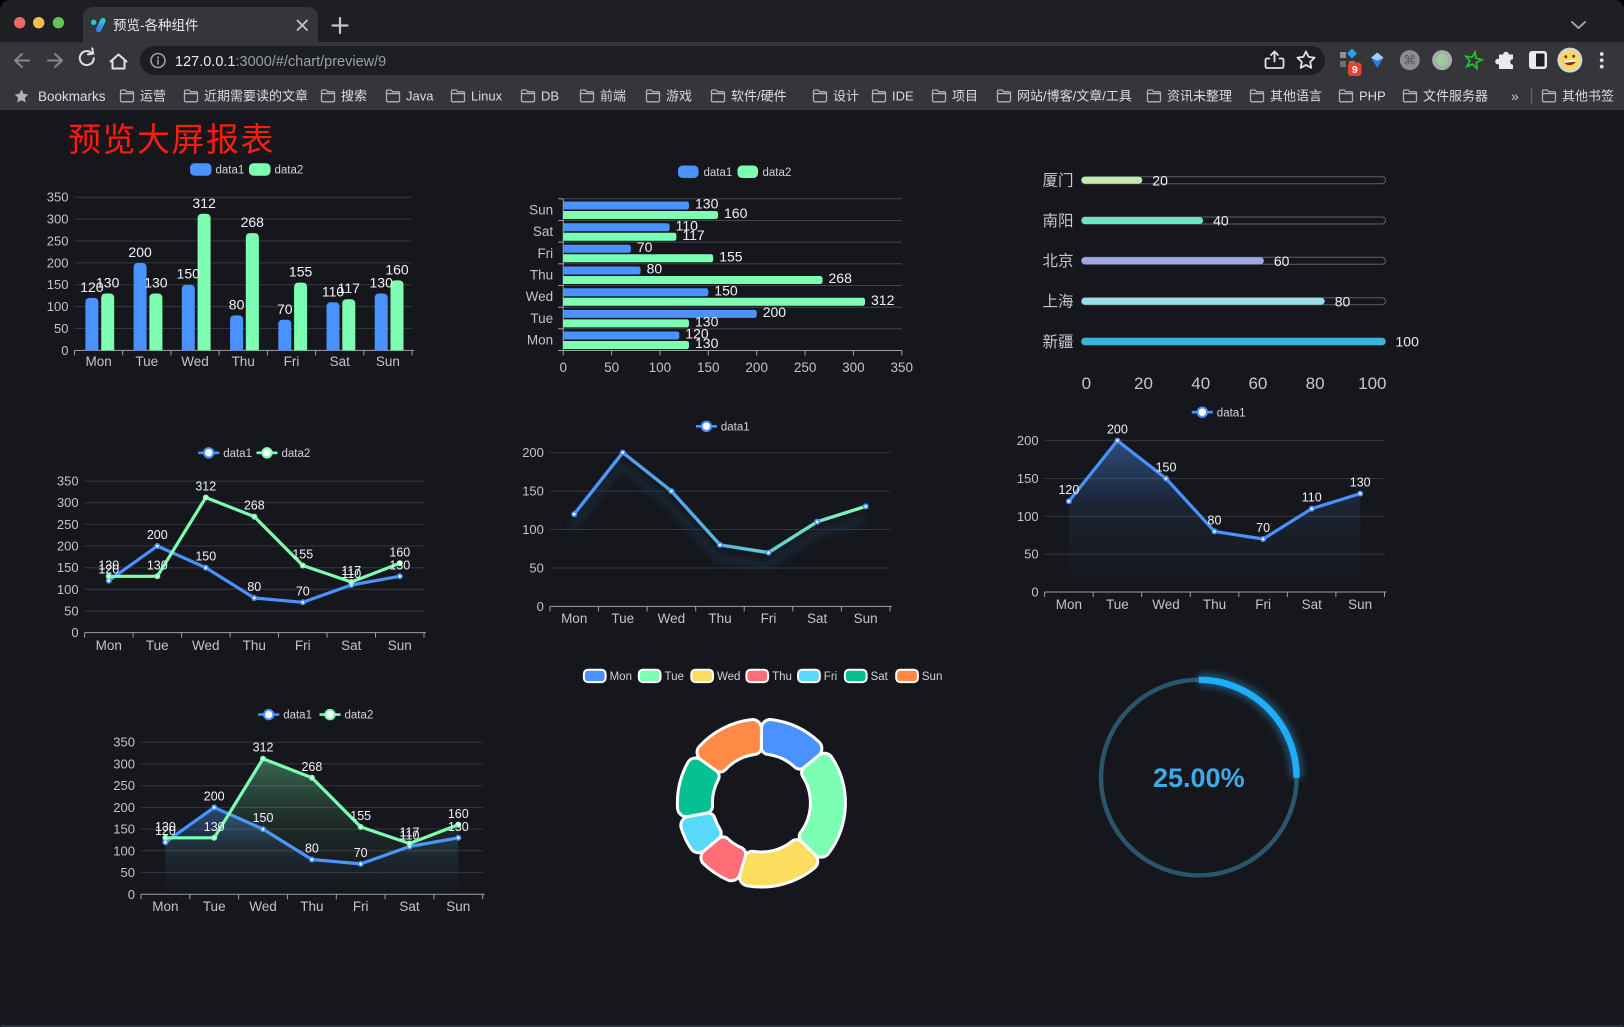 Image resolution: width=1624 pixels, height=1027 pixels. I want to click on svg-text: 搜索, so click(354, 96).